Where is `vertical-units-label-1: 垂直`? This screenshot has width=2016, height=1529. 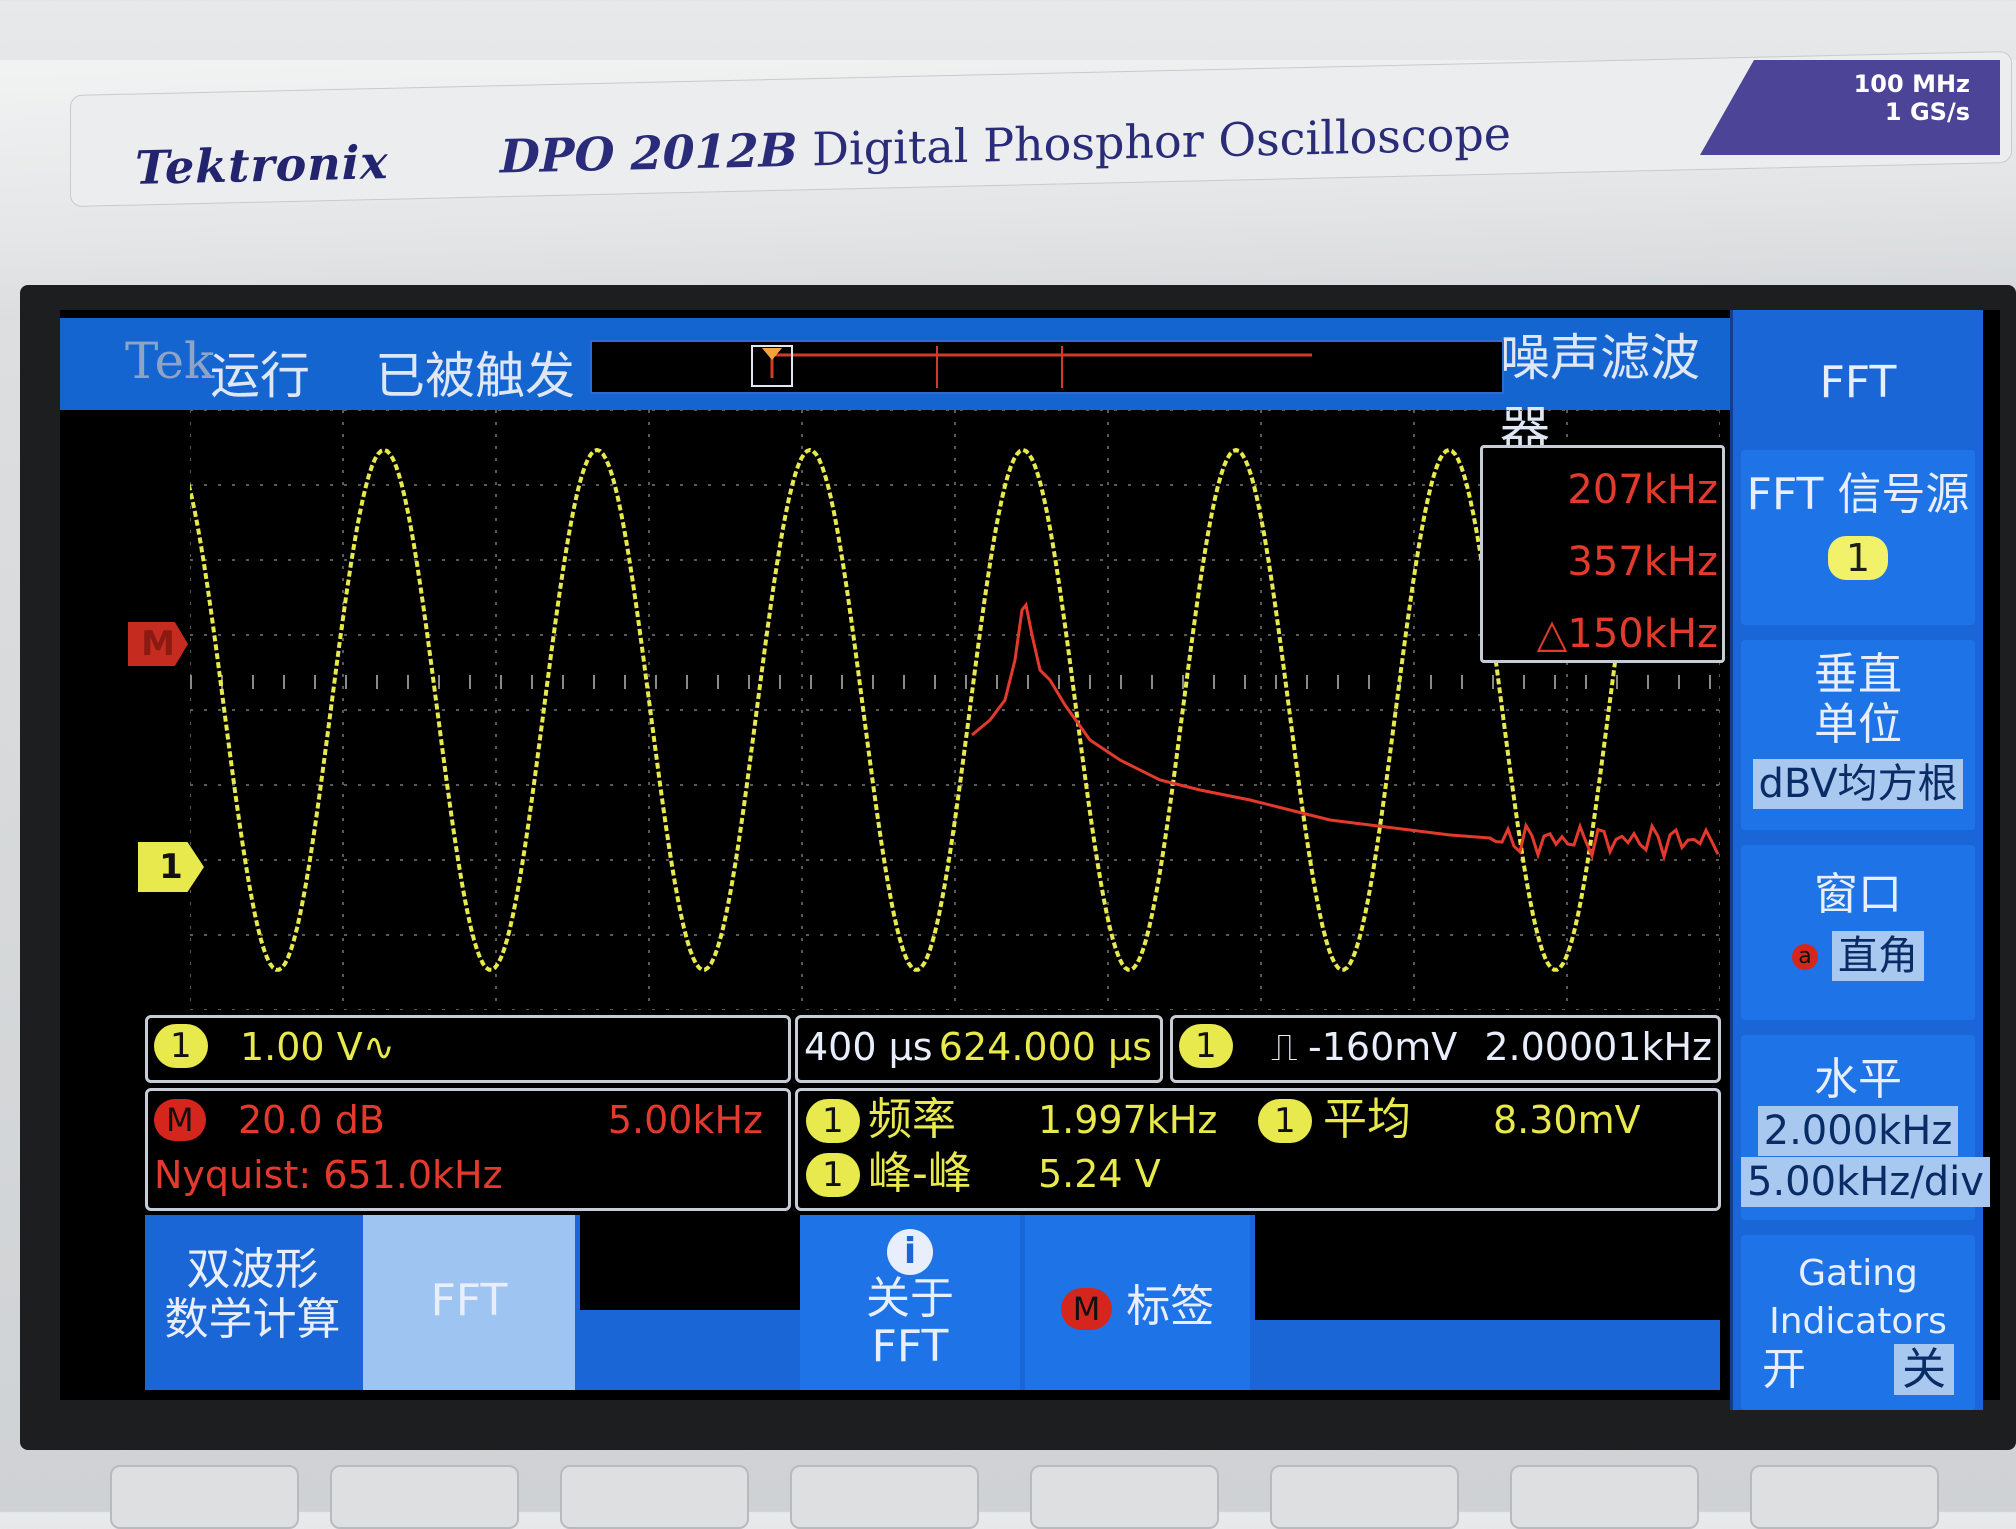 vertical-units-label-1: 垂直 is located at coordinates (1858, 674).